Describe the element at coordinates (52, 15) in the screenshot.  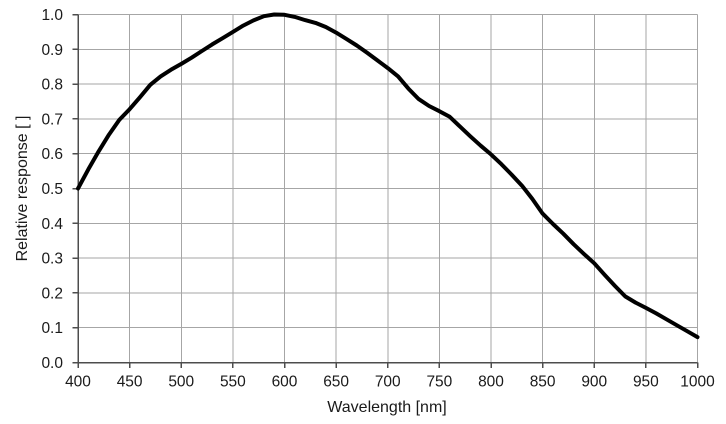
I see `y-tick-label: 1.0` at that location.